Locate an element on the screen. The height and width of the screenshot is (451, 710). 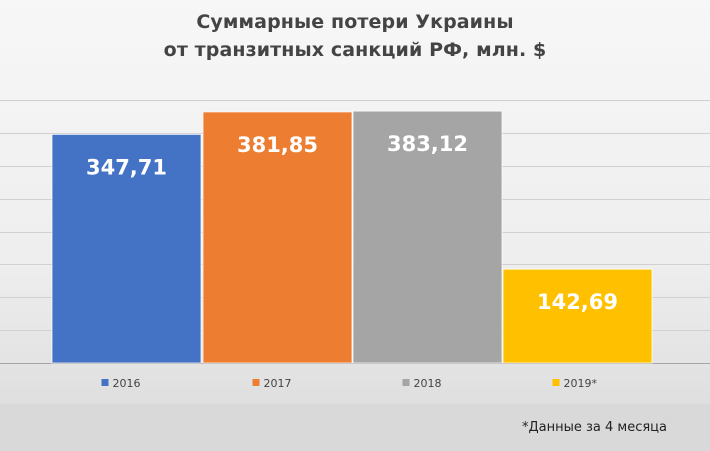
legend-swatch-2019 is located at coordinates (556, 382).